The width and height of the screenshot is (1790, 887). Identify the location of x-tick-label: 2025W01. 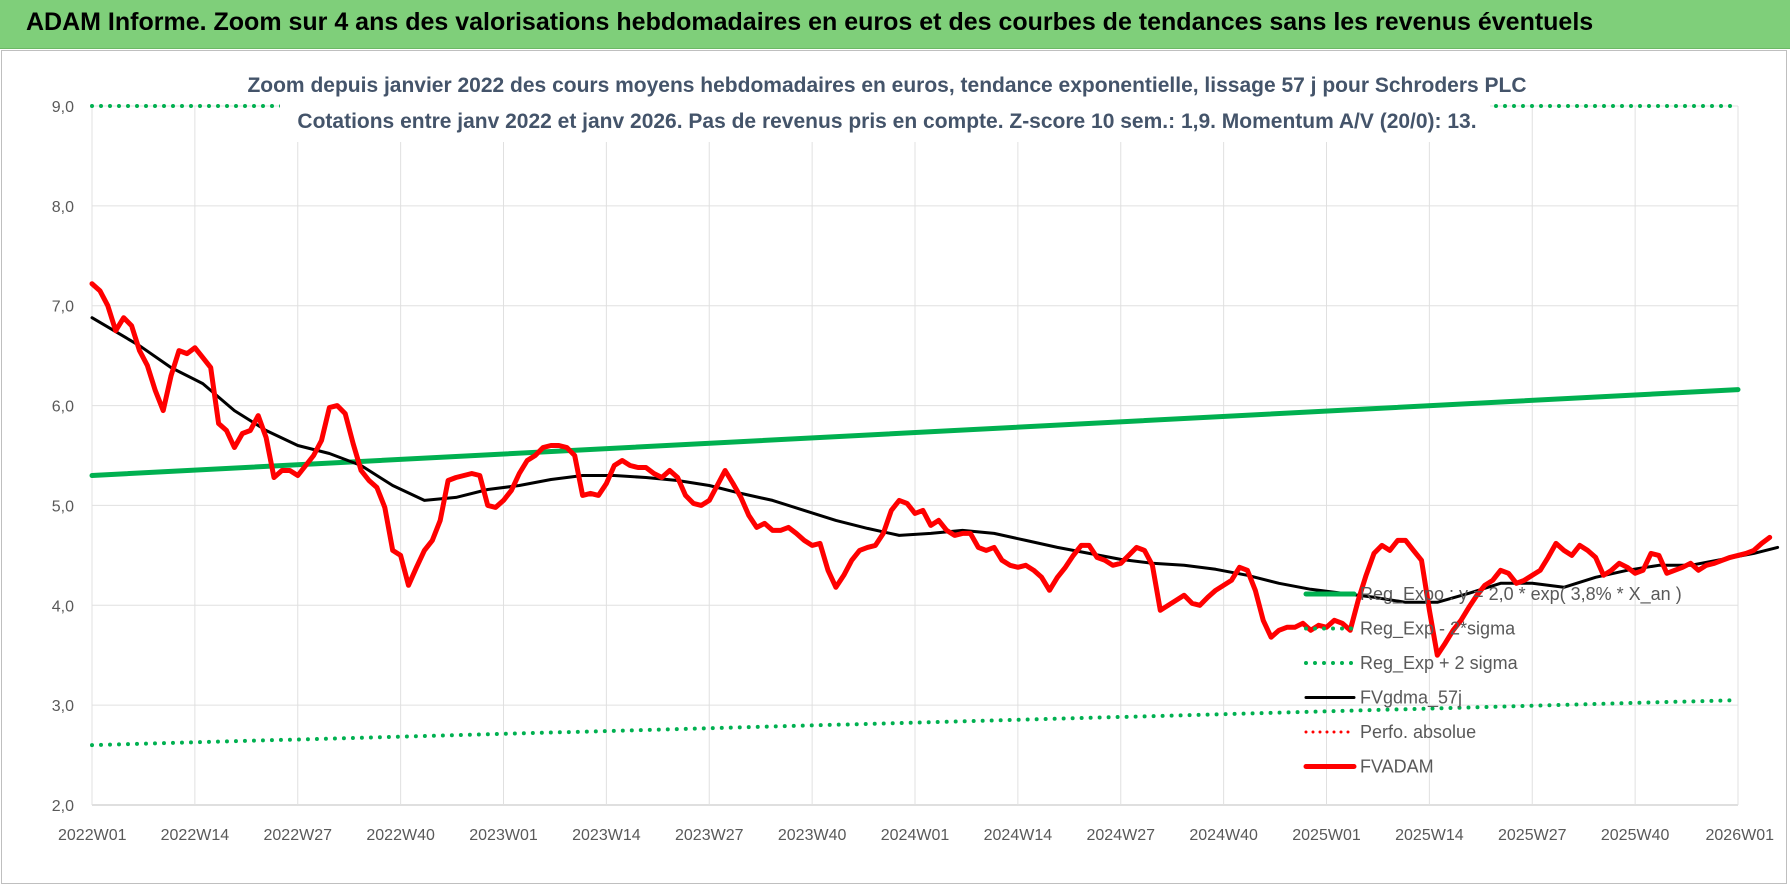
(1326, 835).